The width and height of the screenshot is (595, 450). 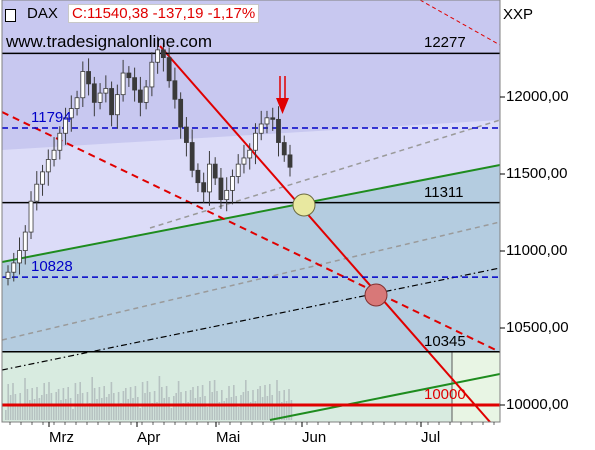 I want to click on symbol-label: DAX, so click(x=42, y=13).